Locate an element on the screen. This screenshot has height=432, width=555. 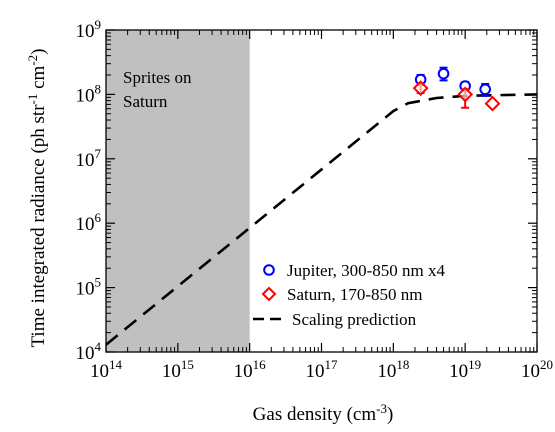
x-tick-label: 1015 is located at coordinates (178, 369).